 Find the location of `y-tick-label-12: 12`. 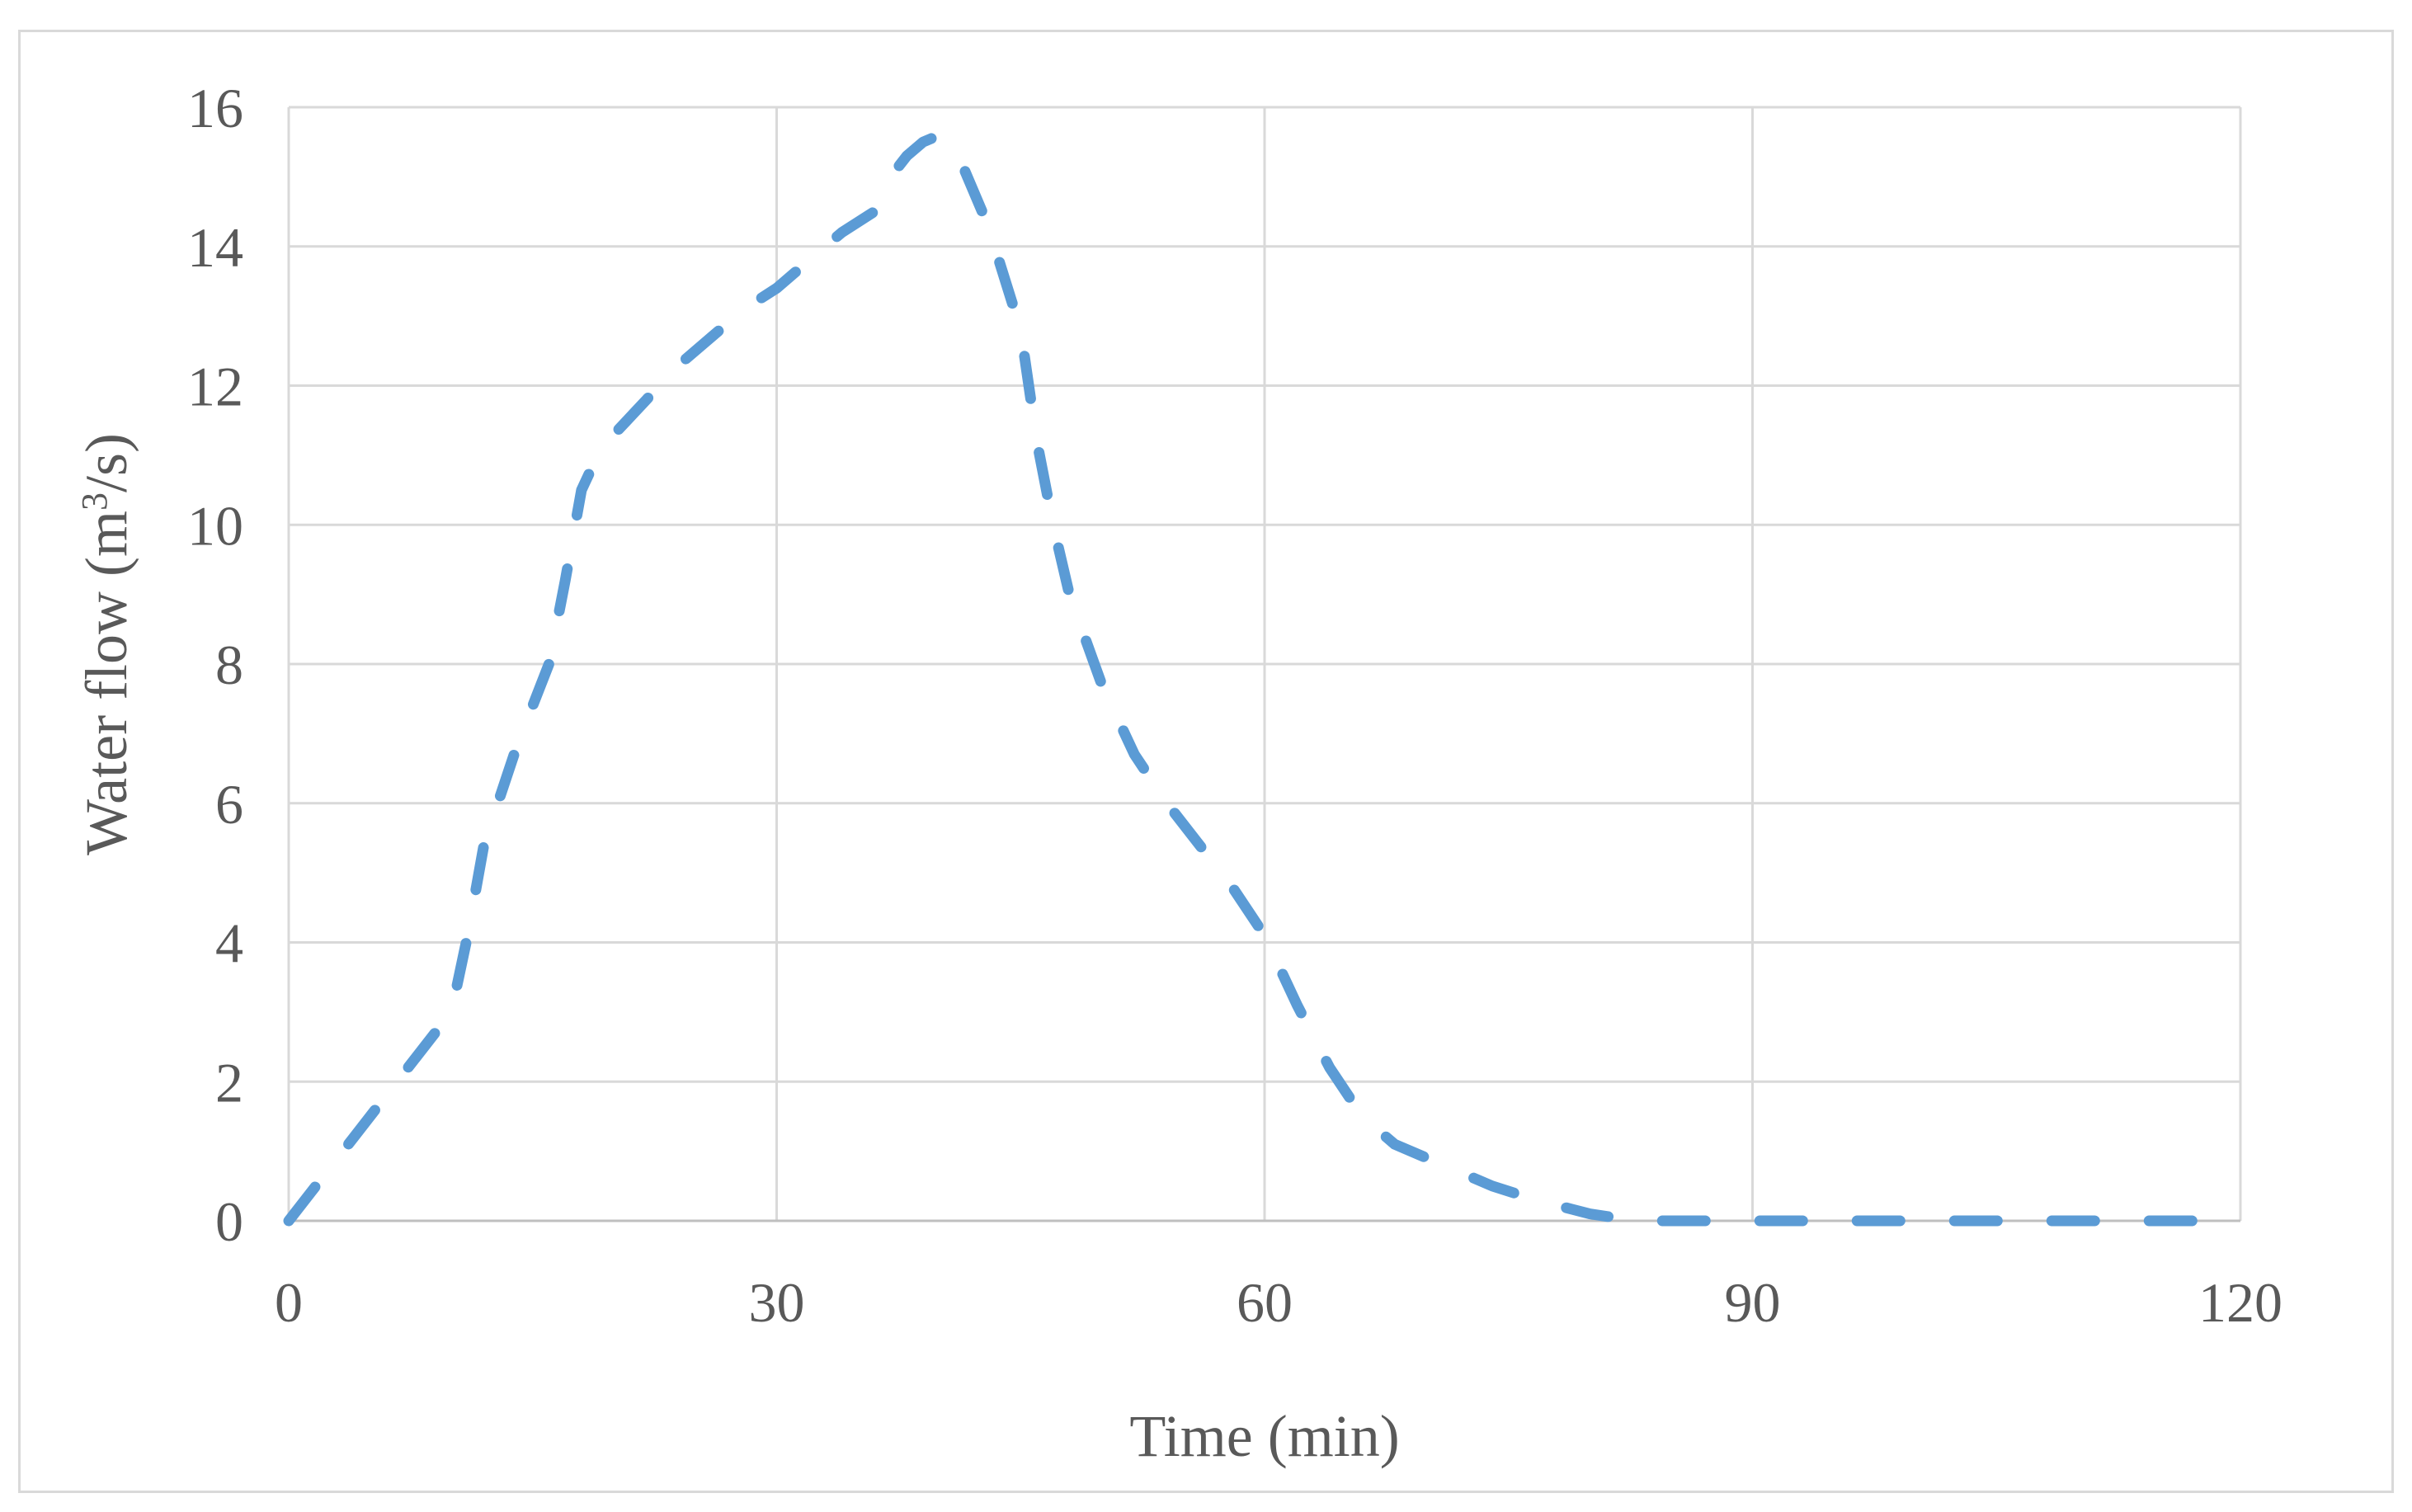

y-tick-label-12: 12 is located at coordinates (215, 387).